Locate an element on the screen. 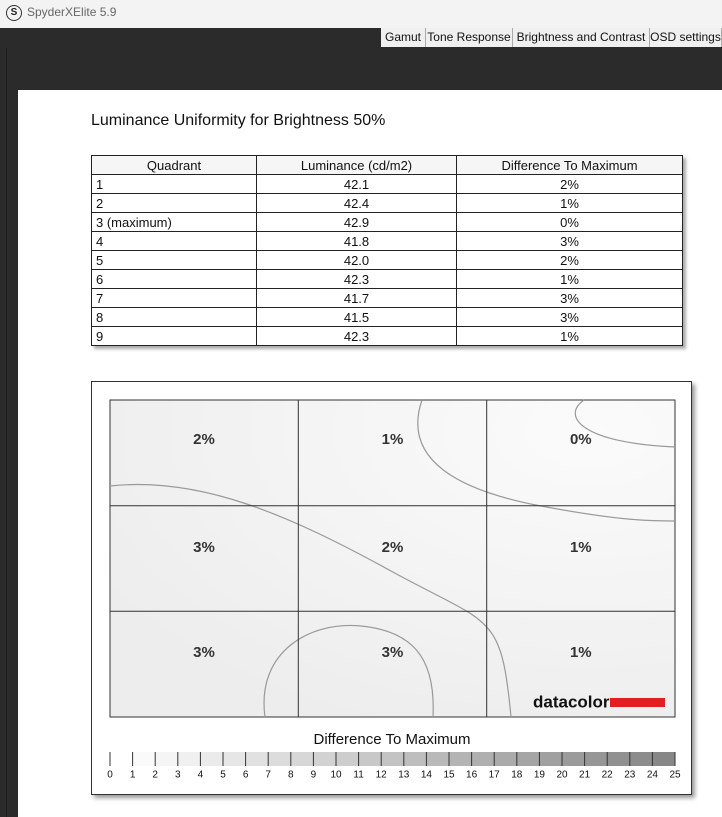 This screenshot has width=722, height=817. logo-bar is located at coordinates (637, 702).